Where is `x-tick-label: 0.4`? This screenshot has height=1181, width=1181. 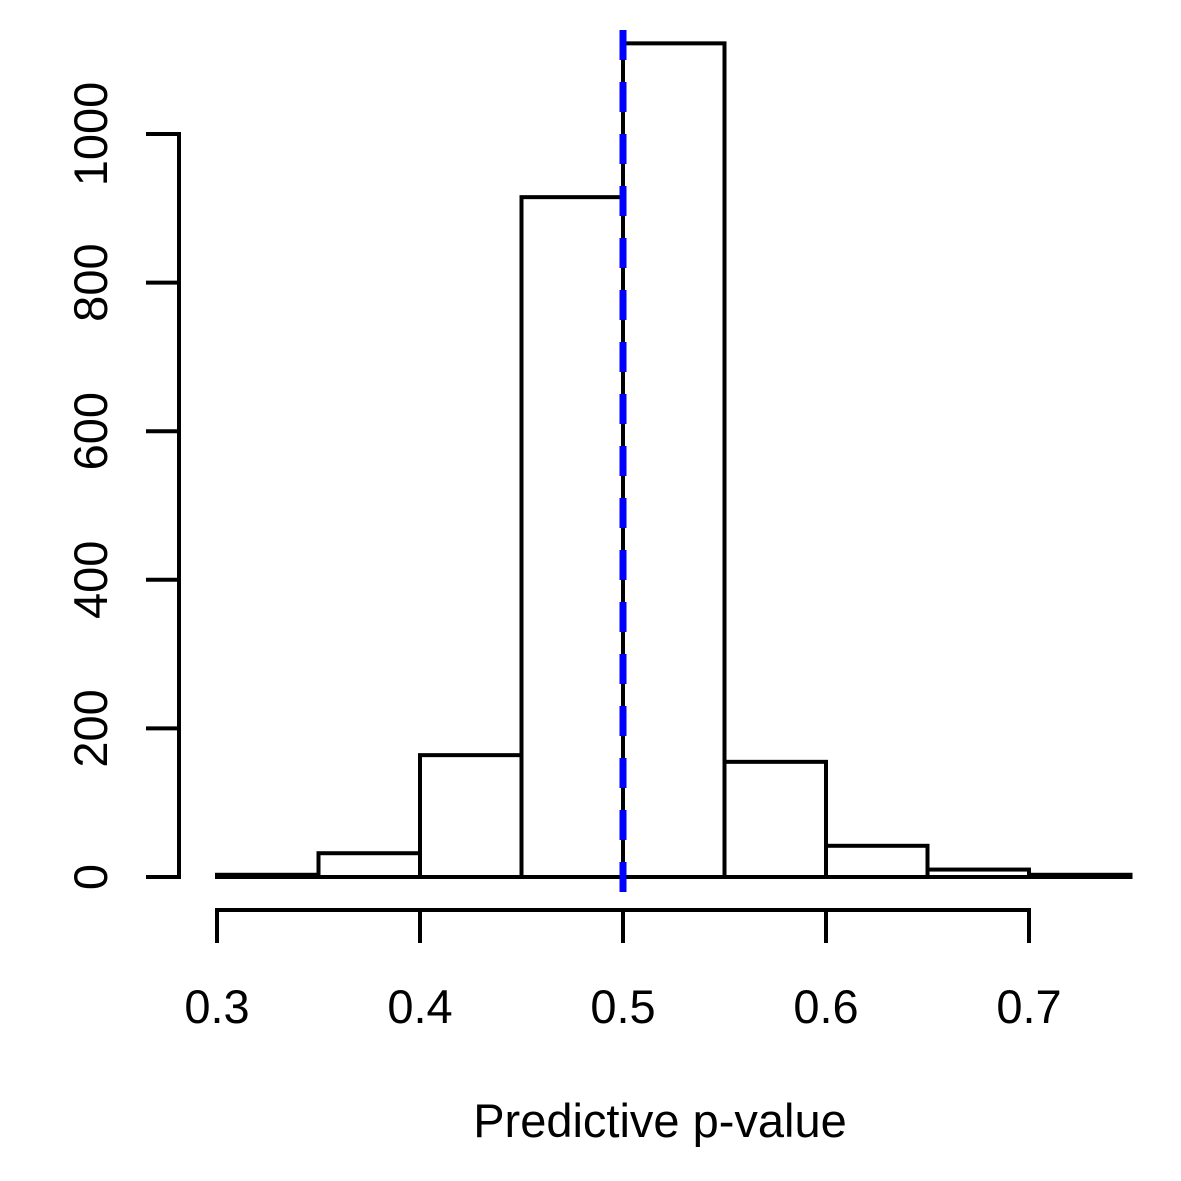
x-tick-label: 0.4 is located at coordinates (419, 1006).